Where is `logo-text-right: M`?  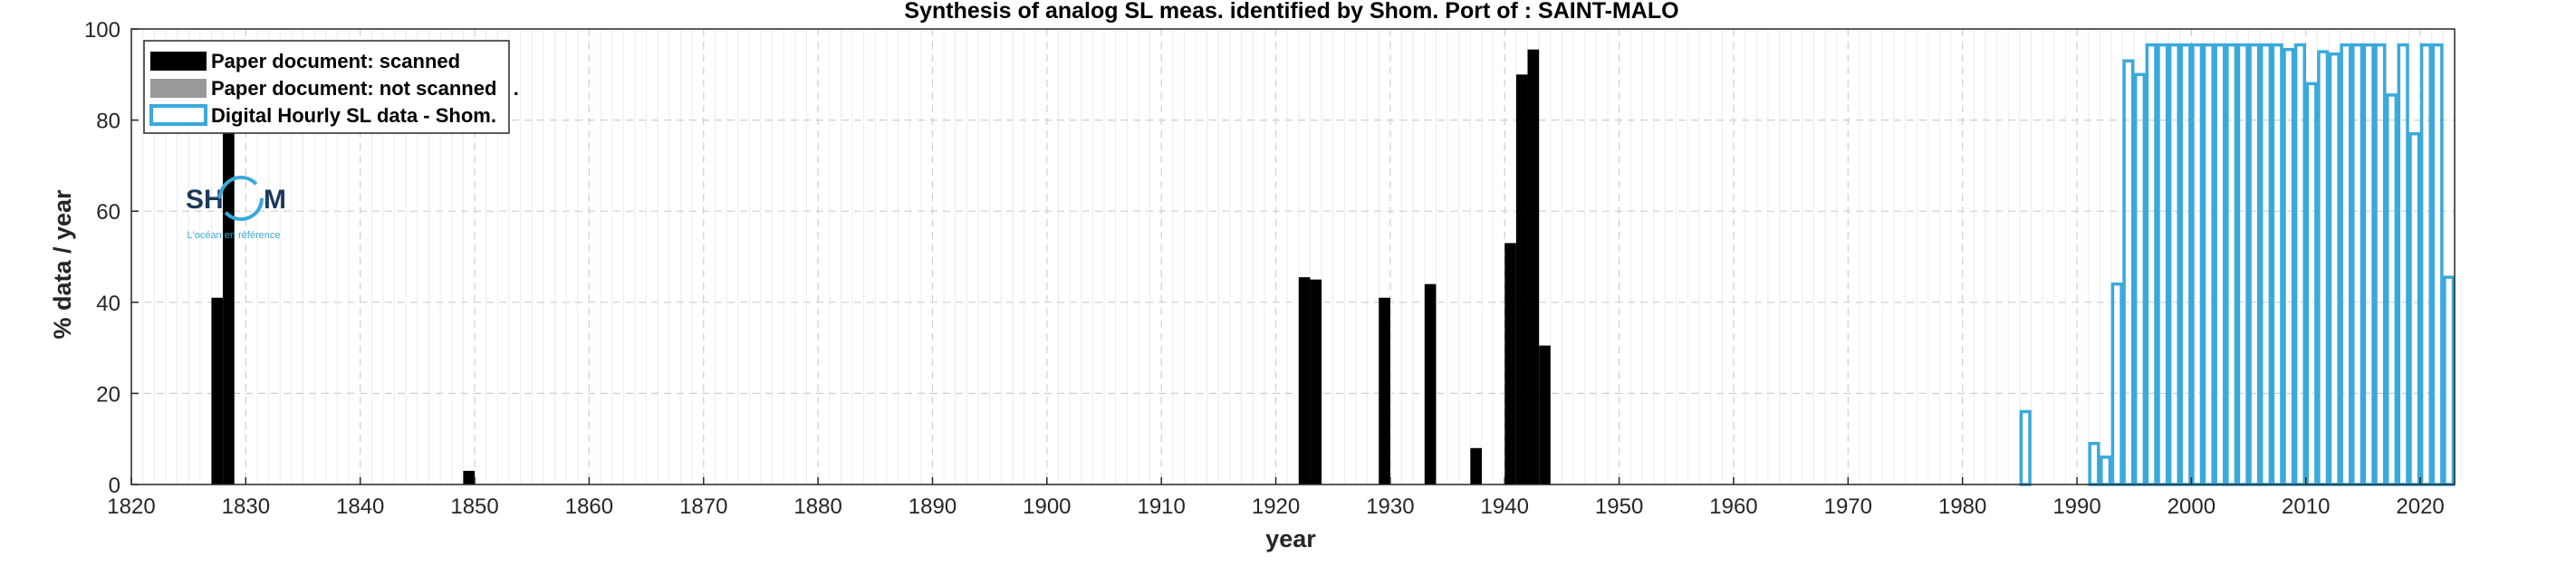
logo-text-right: M is located at coordinates (275, 200).